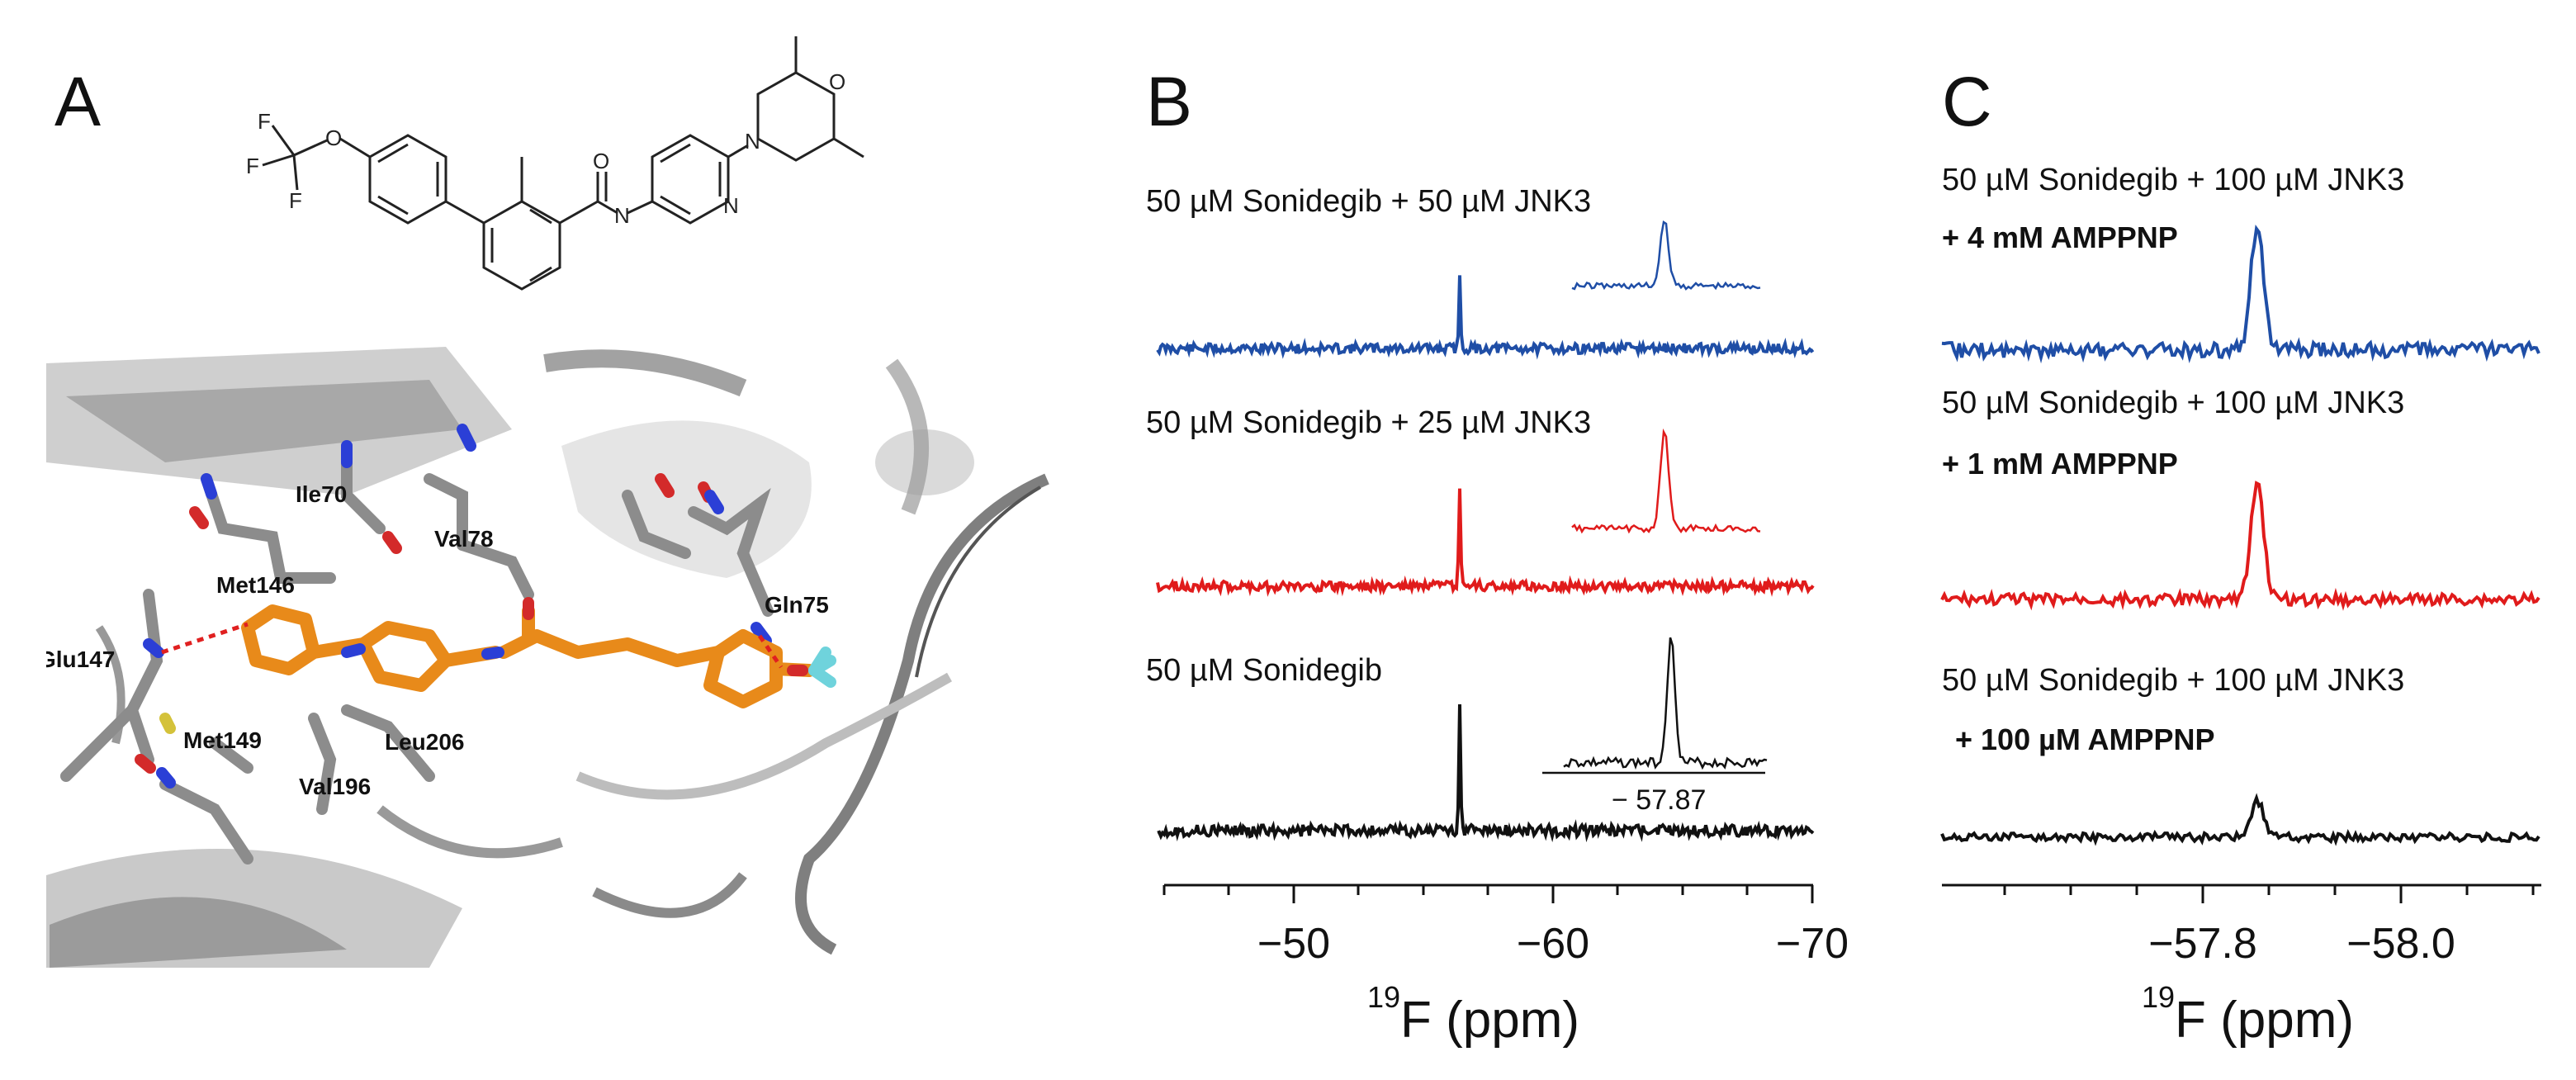  I want to click on panel-b-label-2: 50 µM Sonidegib + 25 µM JNK3, so click(1368, 422).